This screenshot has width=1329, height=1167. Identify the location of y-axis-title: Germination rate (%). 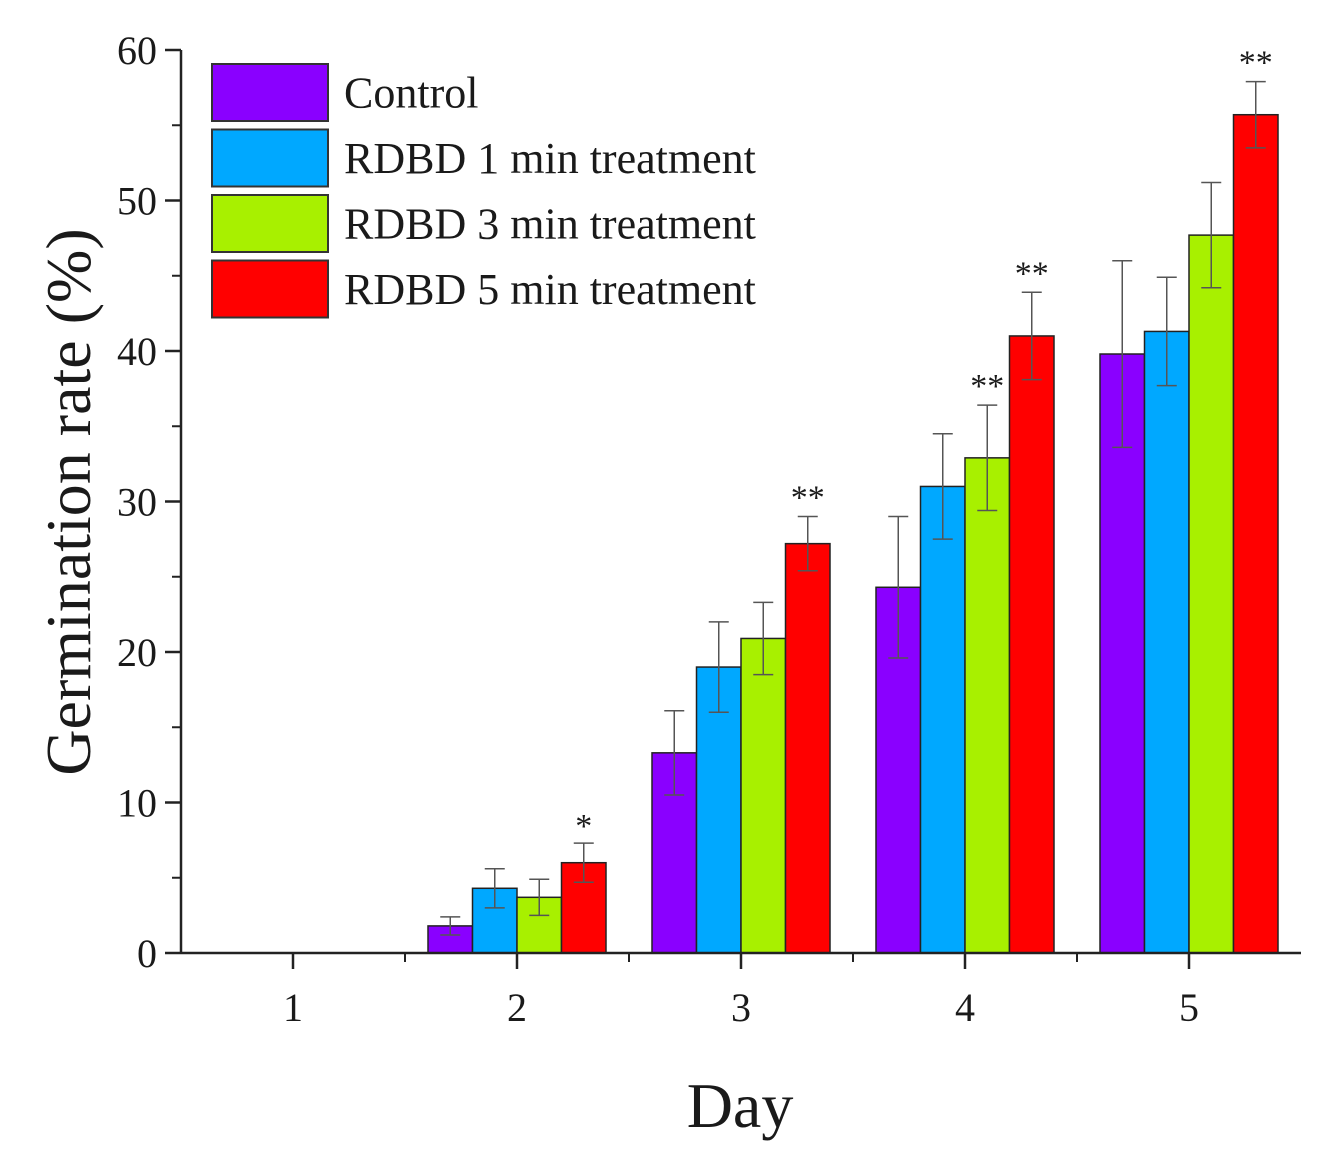
(68, 501).